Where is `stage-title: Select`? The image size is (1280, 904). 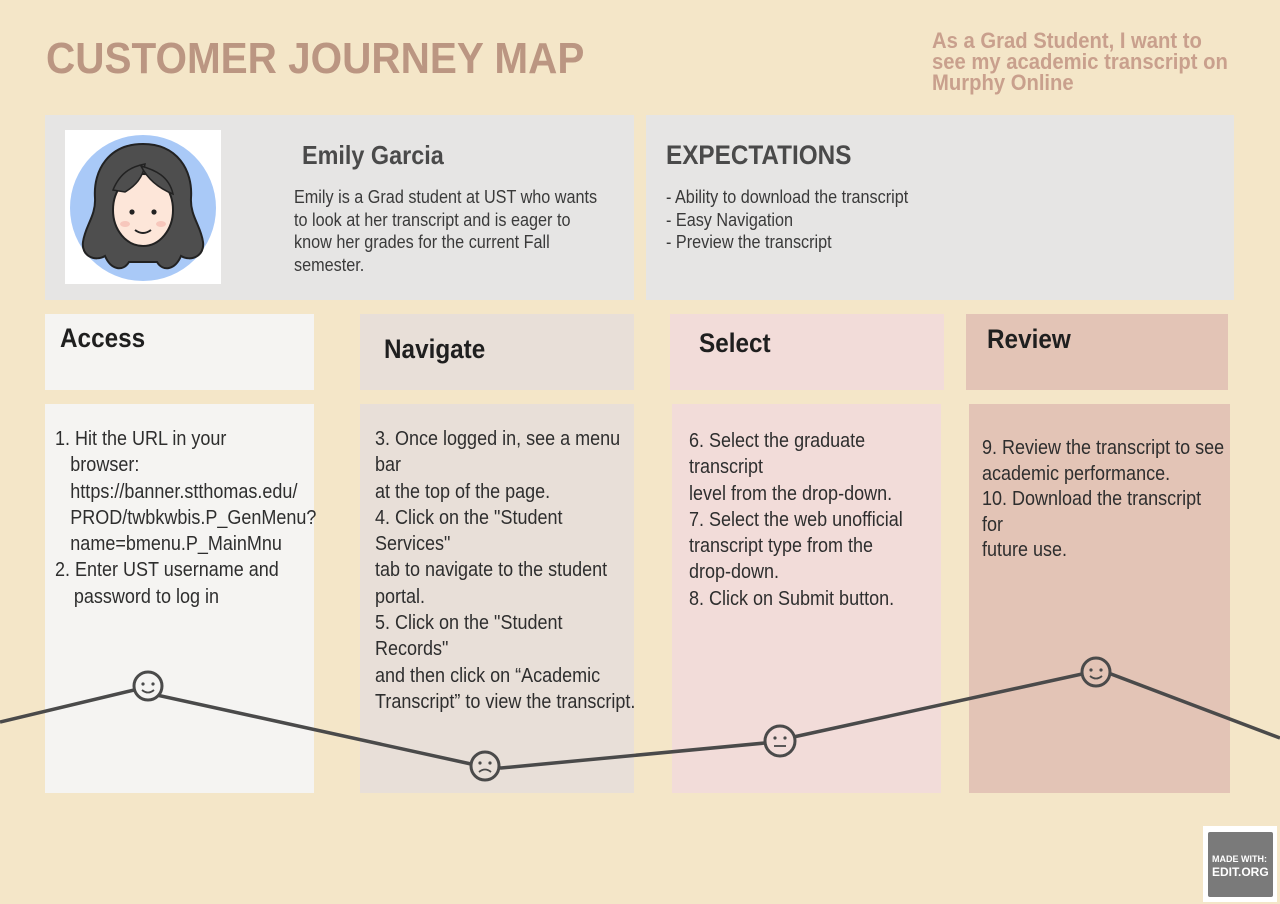 stage-title: Select is located at coordinates (735, 343).